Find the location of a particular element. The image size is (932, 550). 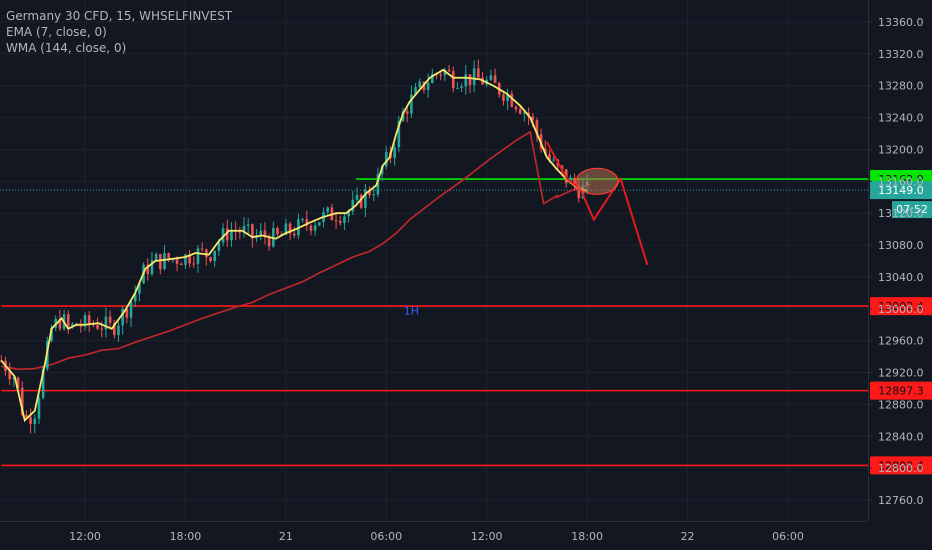

countdown-label-bg is located at coordinates (912, 210).